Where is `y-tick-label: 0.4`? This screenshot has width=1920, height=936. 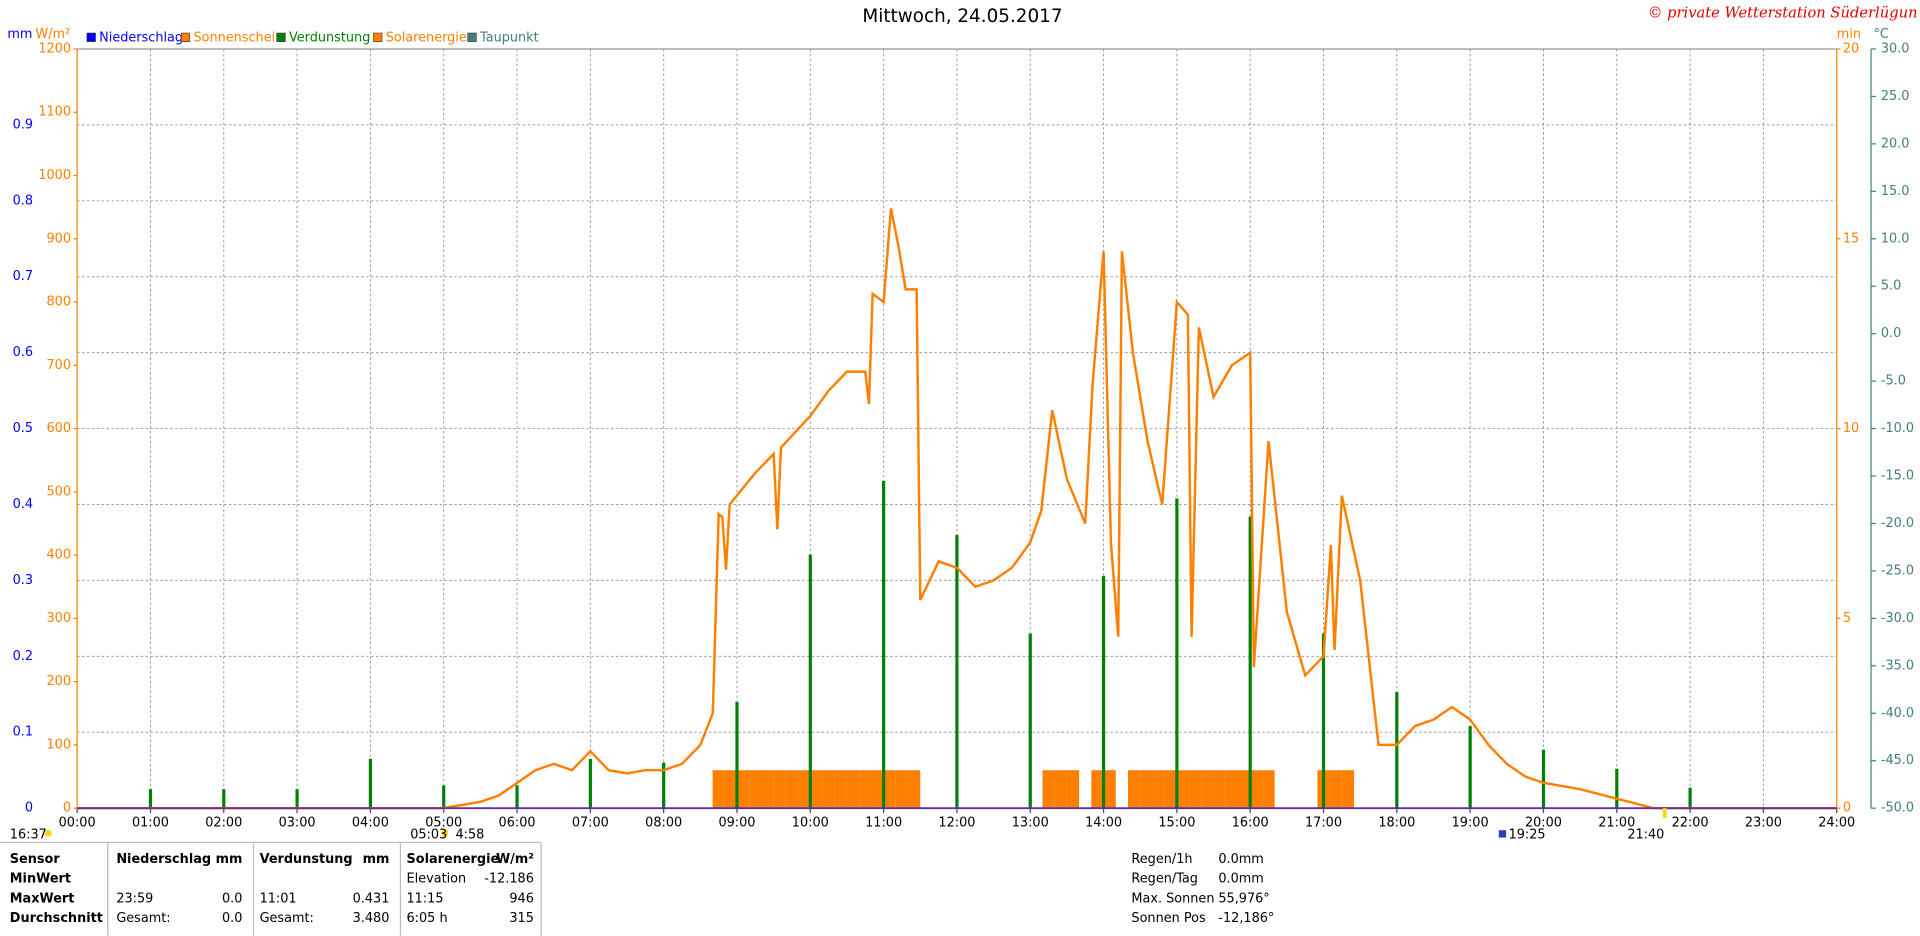 y-tick-label: 0.4 is located at coordinates (23, 504).